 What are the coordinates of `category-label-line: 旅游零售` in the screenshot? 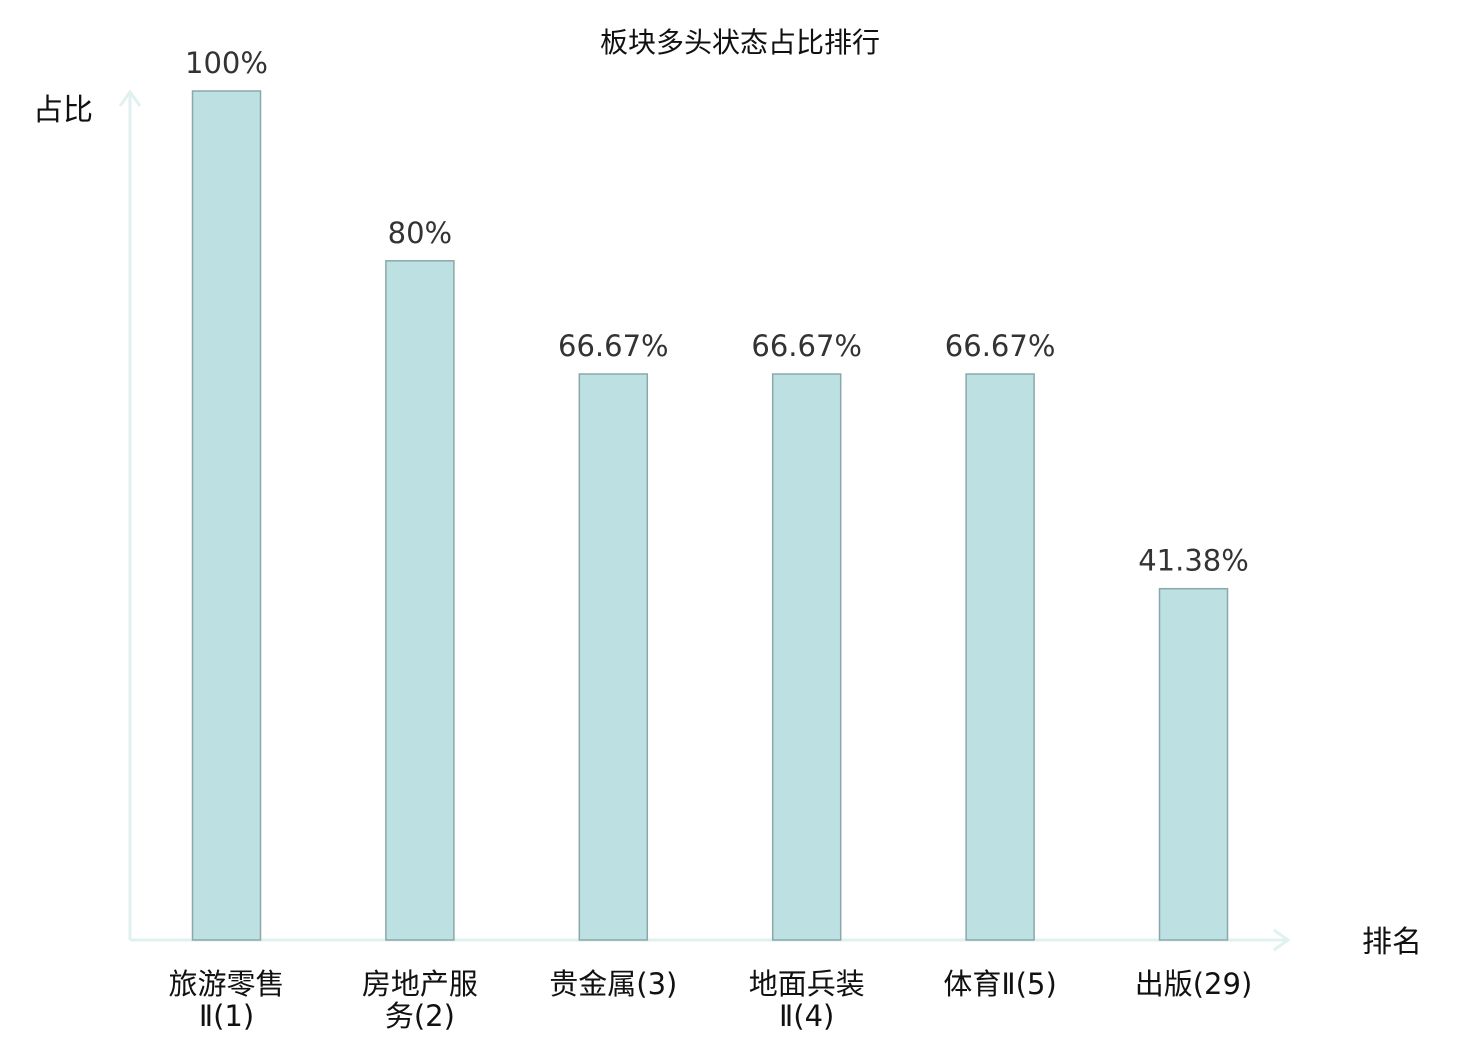 It's located at (226, 984).